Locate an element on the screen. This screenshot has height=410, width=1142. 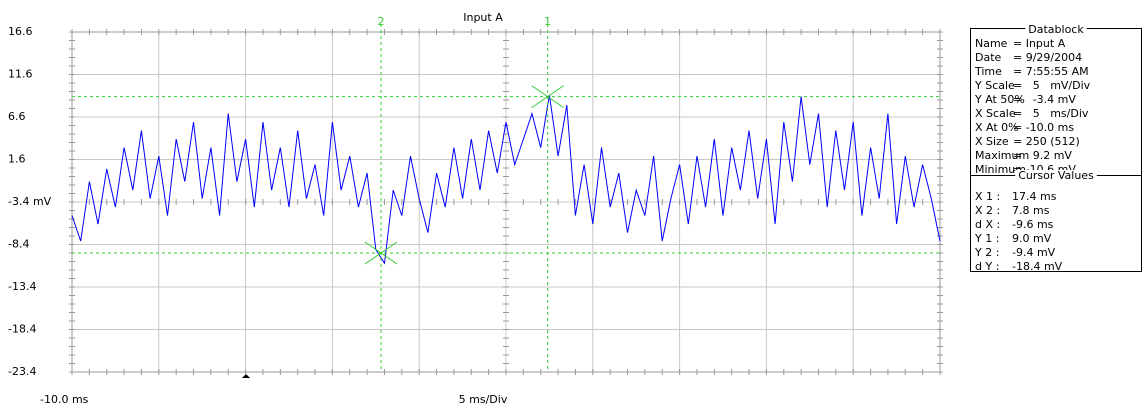
panel-label: Minimum is located at coordinates (1000, 169).